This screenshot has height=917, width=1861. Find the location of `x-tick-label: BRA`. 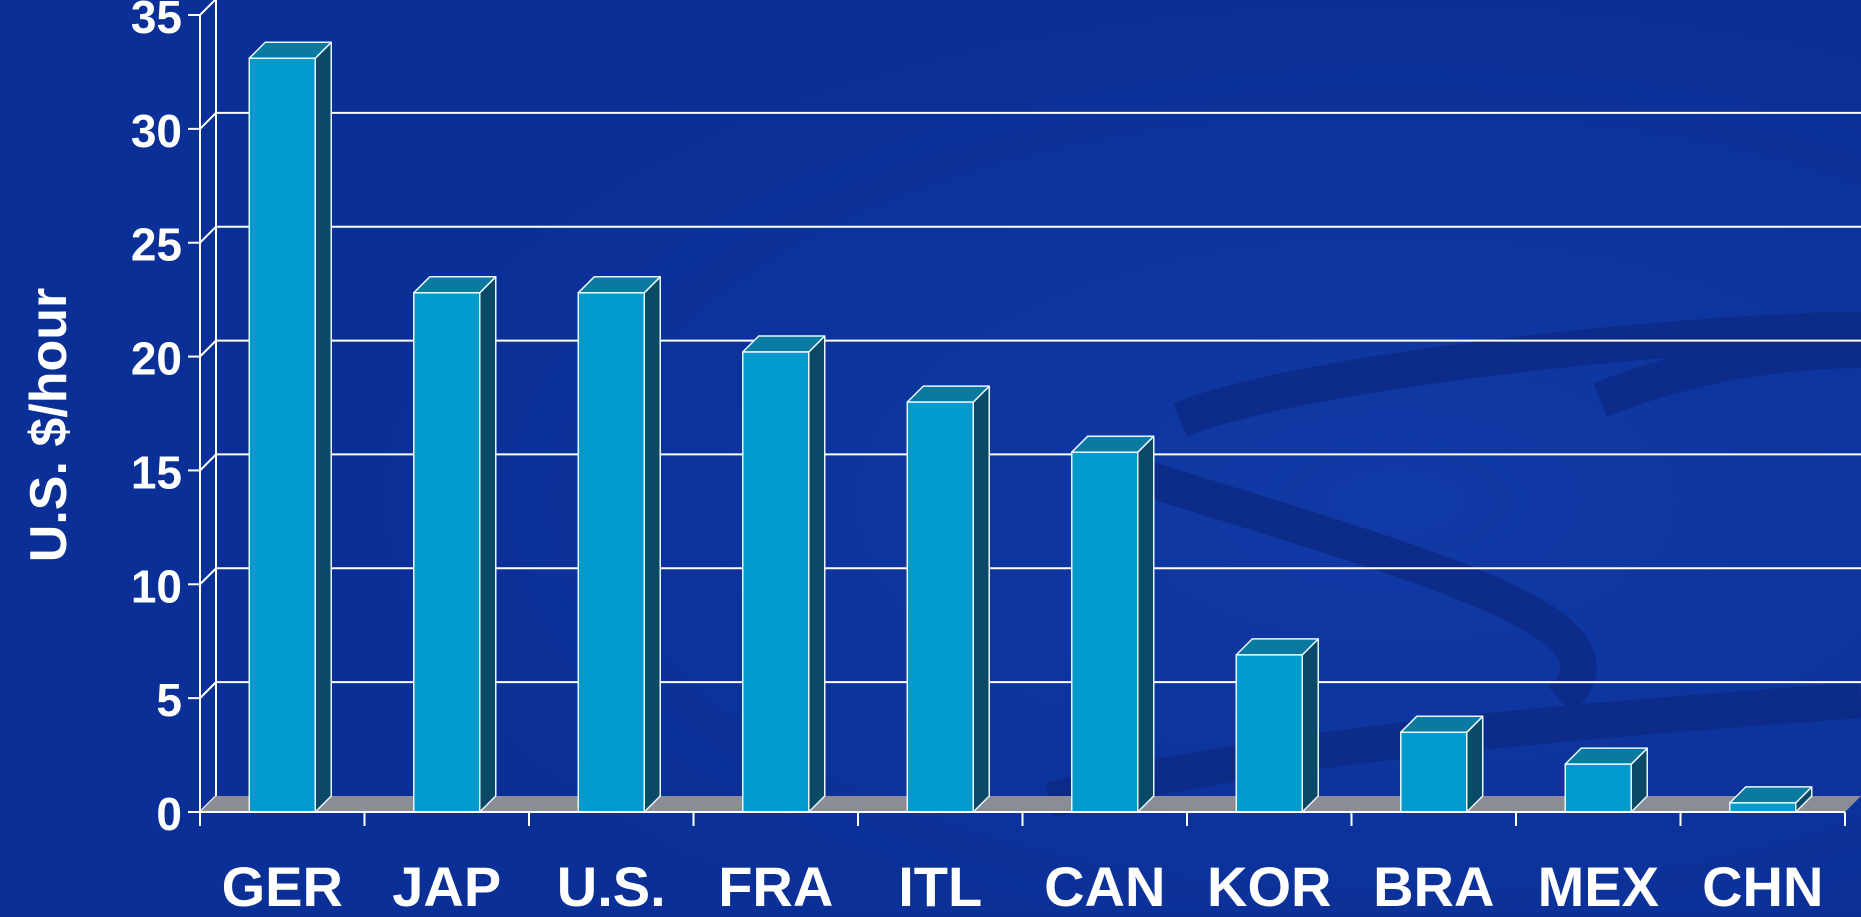

x-tick-label: BRA is located at coordinates (1433, 883).